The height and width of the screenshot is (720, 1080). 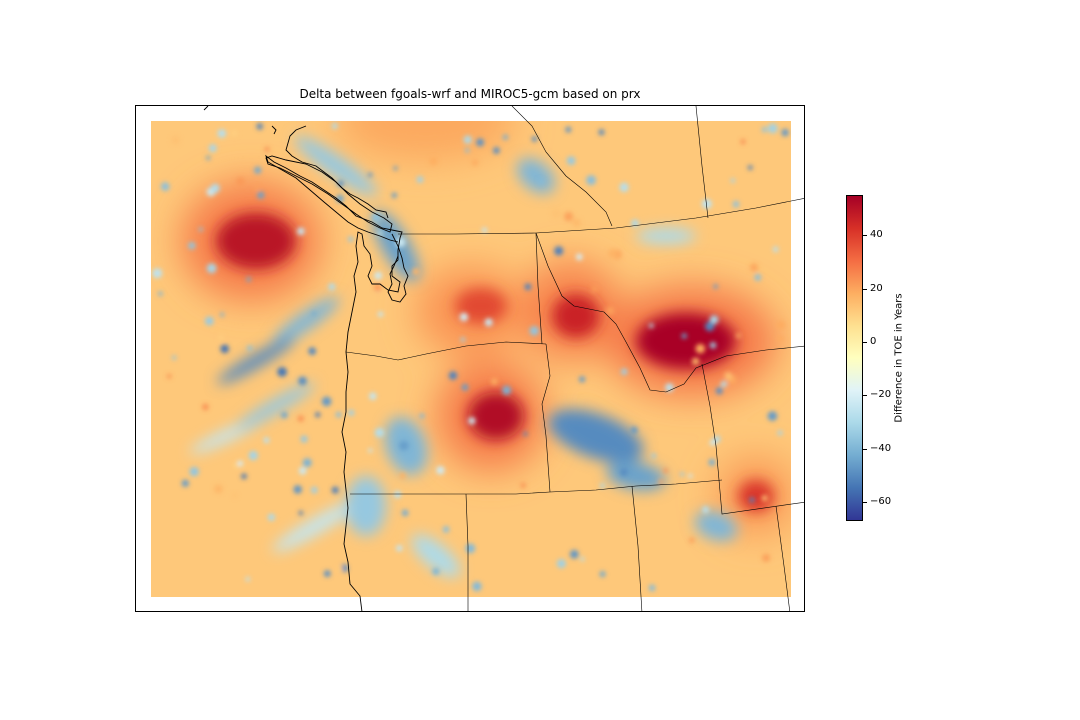 I want to click on coastline-island, so click(x=329, y=194).